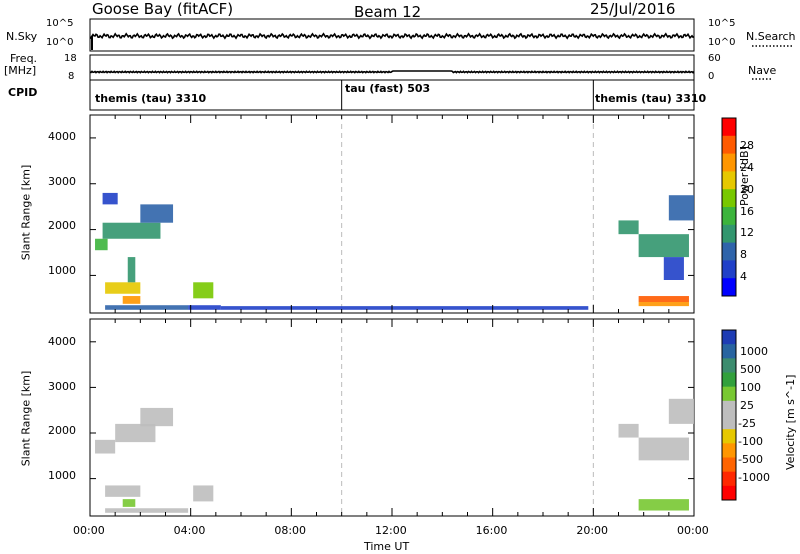  I want to click on nsky-tick-high: 10^5, so click(60, 23).